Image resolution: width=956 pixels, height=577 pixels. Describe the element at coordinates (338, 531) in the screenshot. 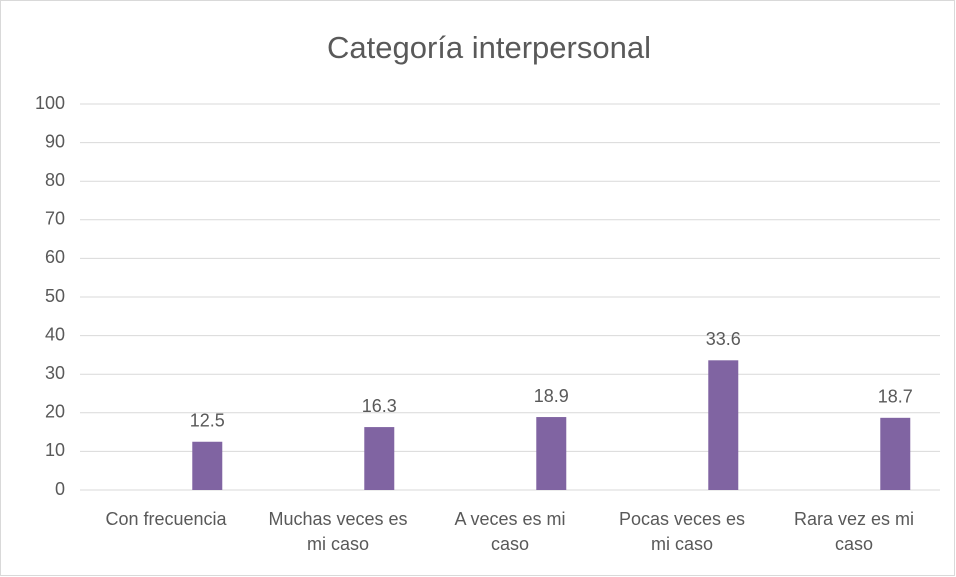

I see `x-tick-label: Muchas veces es mi caso` at that location.